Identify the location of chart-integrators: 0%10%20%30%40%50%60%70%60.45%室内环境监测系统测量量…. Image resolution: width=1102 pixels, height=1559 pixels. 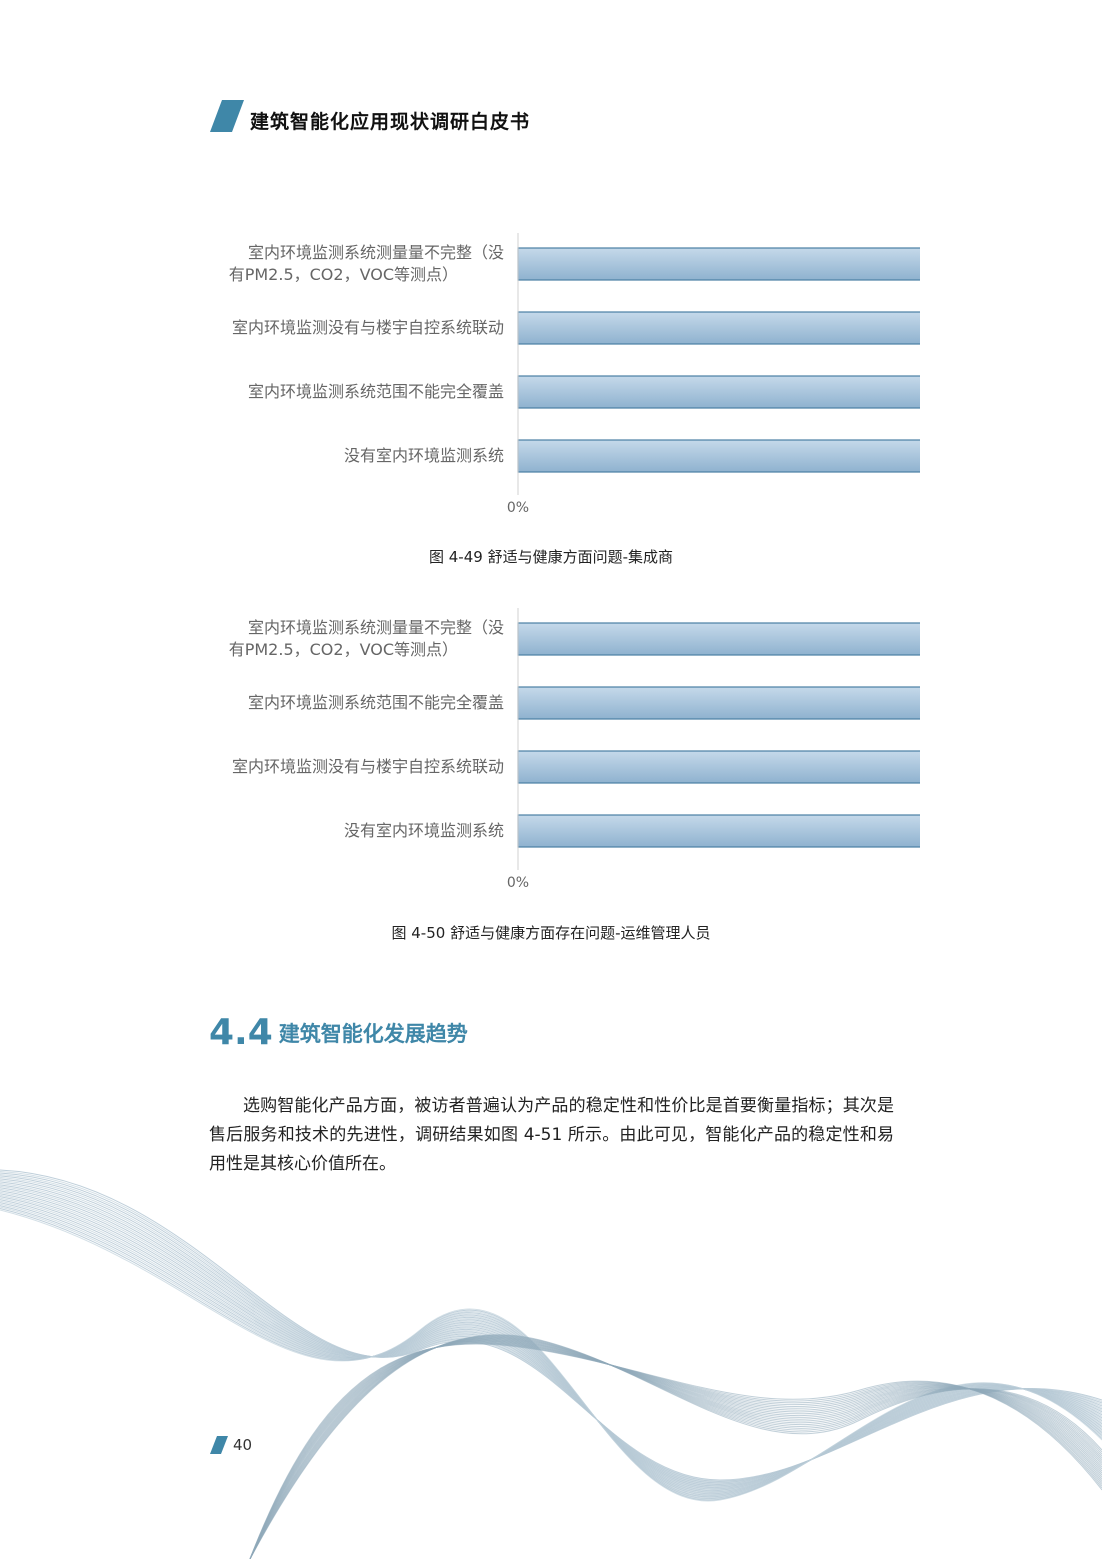
(574, 374).